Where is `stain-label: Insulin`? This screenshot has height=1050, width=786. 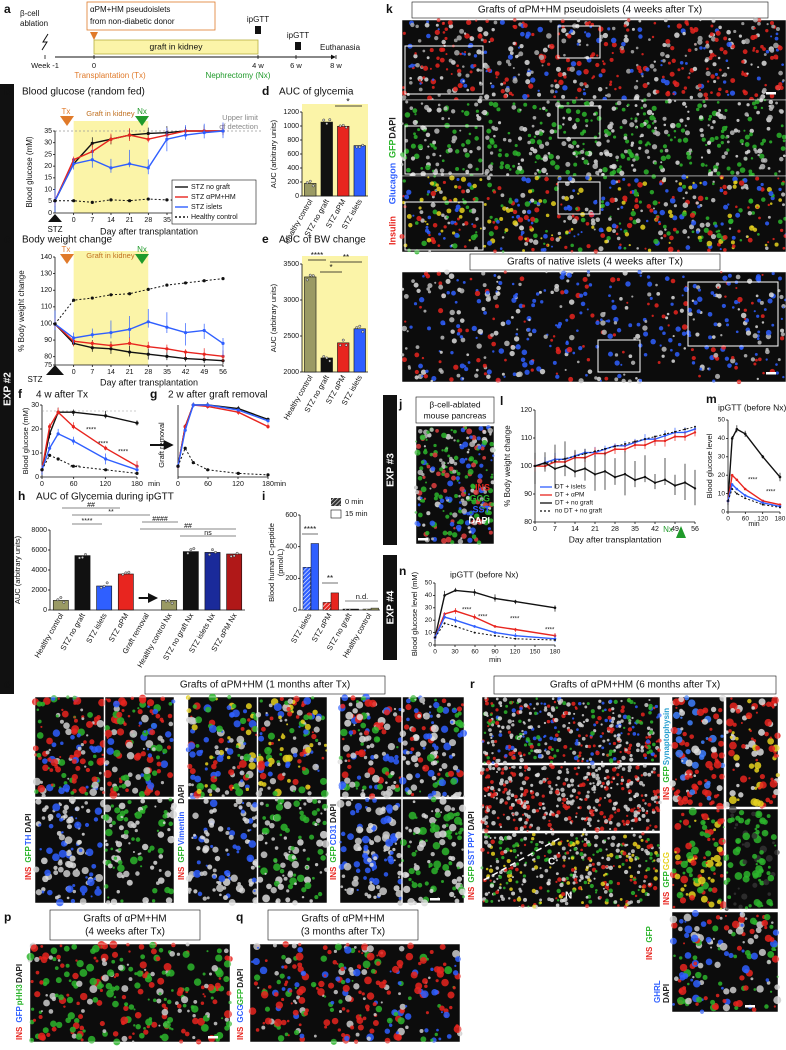
stain-label: Insulin is located at coordinates (392, 230).